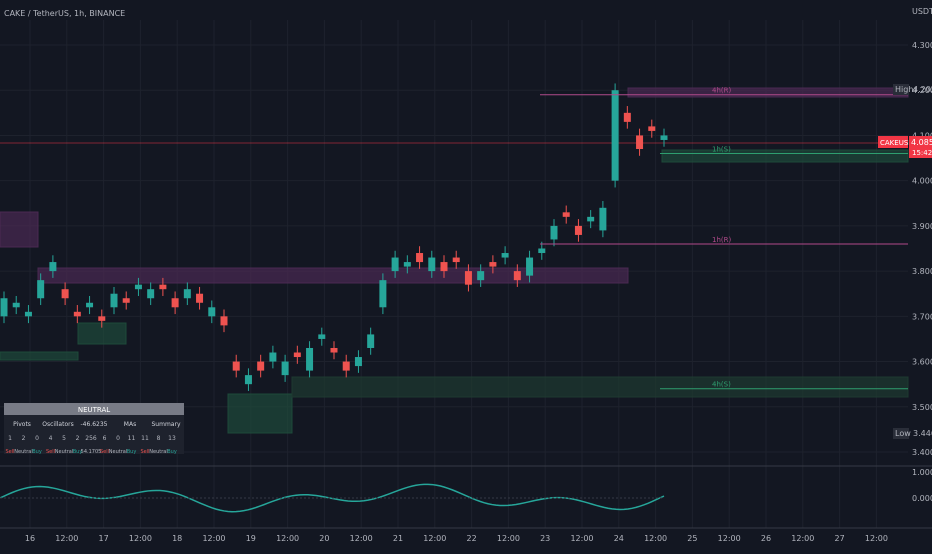  I want to click on y-tick-label: 3.700, so click(922, 316).